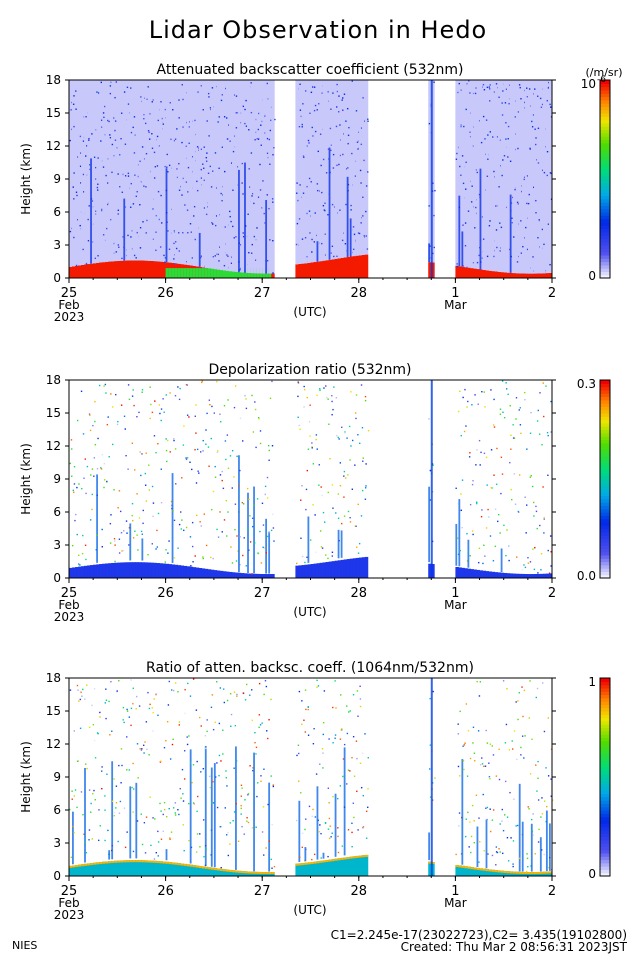 Image resolution: width=640 pixels, height=964 pixels. What do you see at coordinates (586, 384) in the screenshot?
I see `colorbar-max-label: 0.3` at bounding box center [586, 384].